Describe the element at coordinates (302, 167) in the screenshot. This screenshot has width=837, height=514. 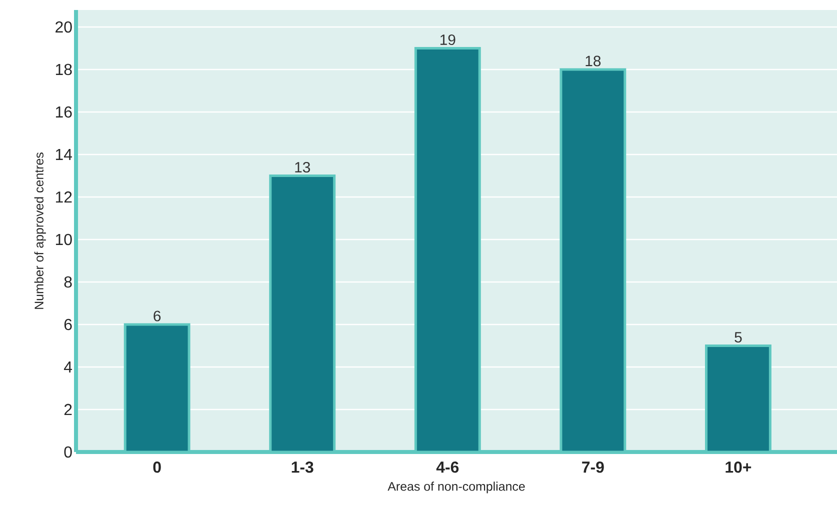
I see `data-label: 13` at that location.